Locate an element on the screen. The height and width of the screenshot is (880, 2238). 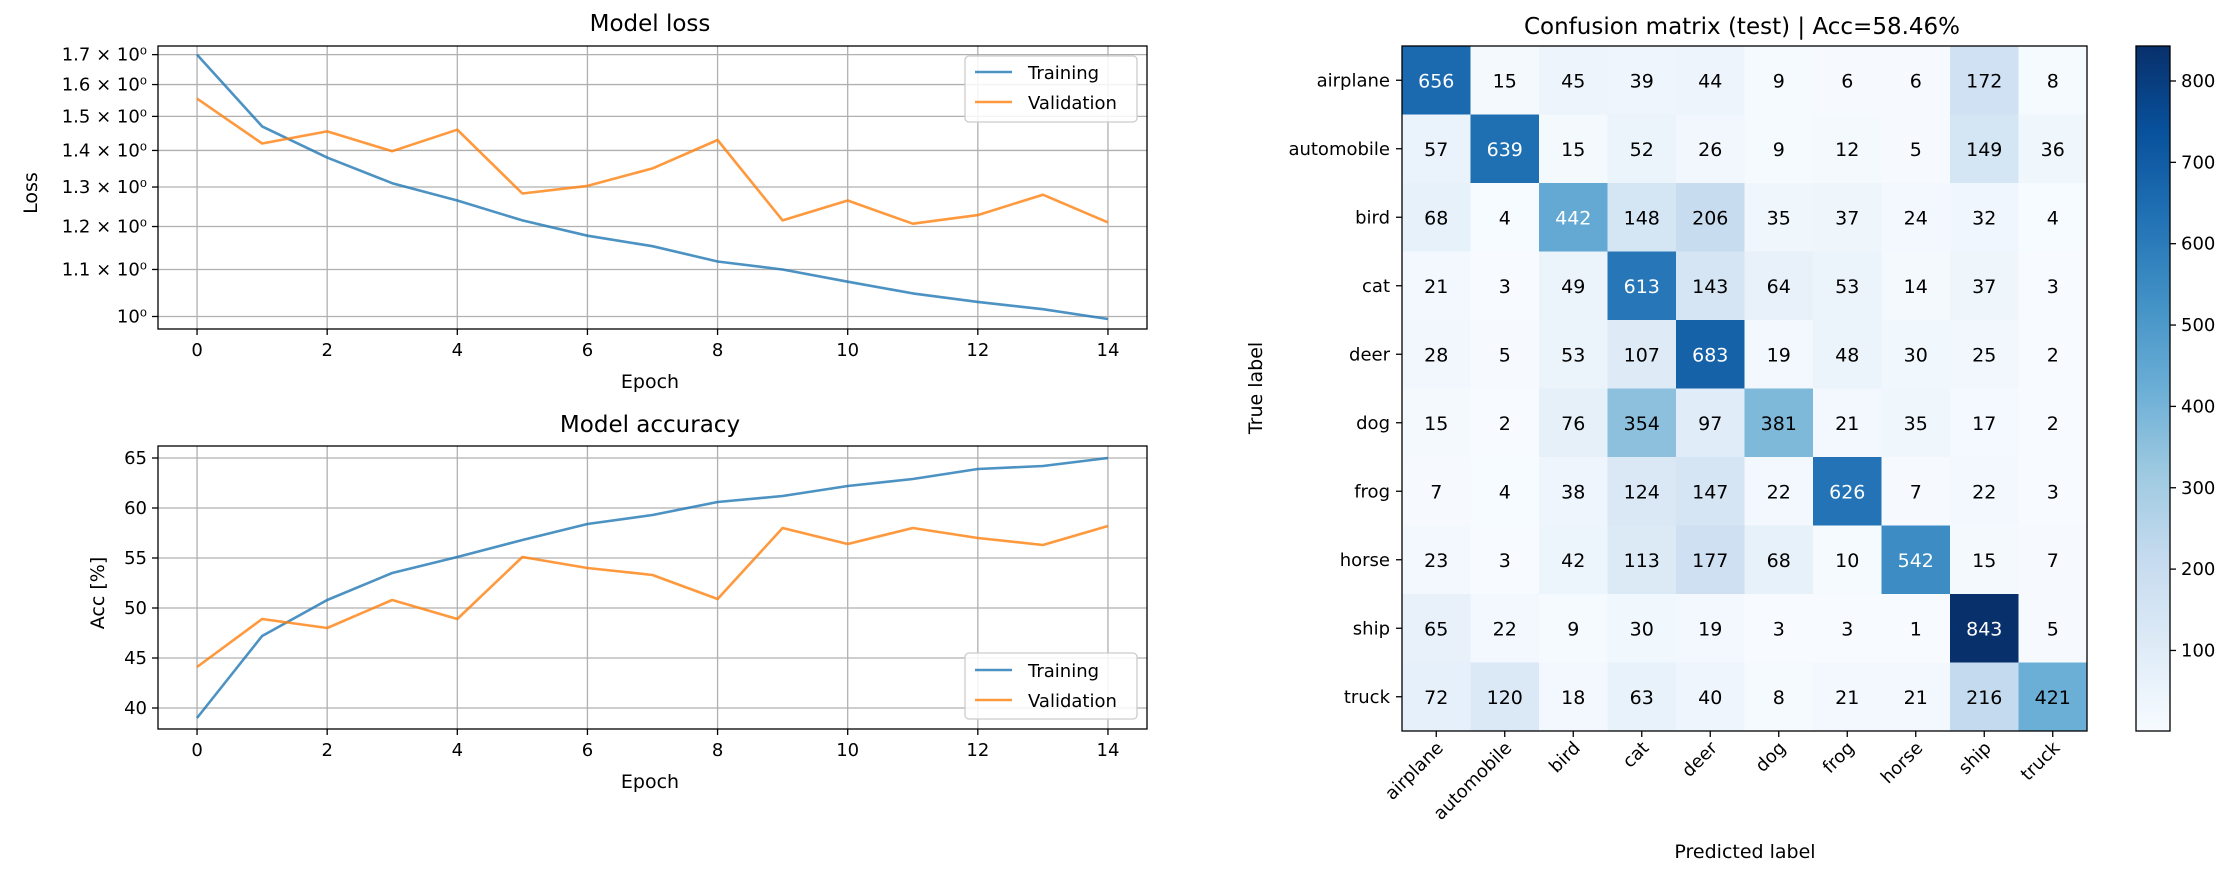
loss-y-tick-label: 1.3 × 10⁰ is located at coordinates (104, 187).